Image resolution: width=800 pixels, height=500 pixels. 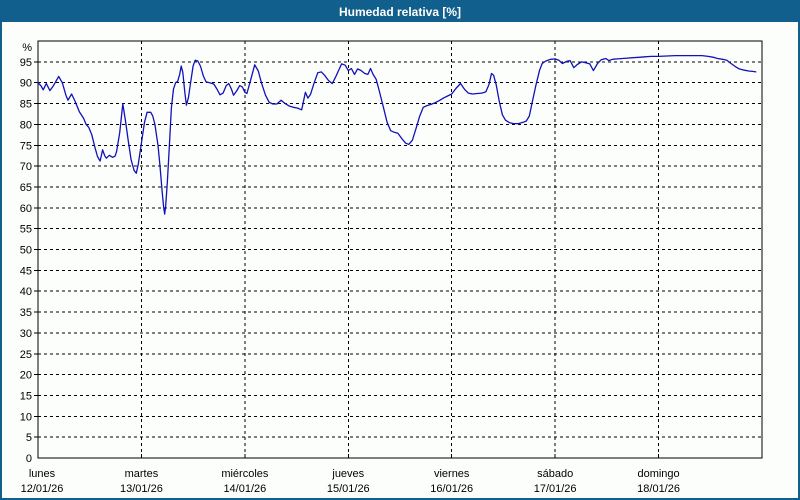 What do you see at coordinates (26, 146) in the screenshot?
I see `y-tick-label: 75` at bounding box center [26, 146].